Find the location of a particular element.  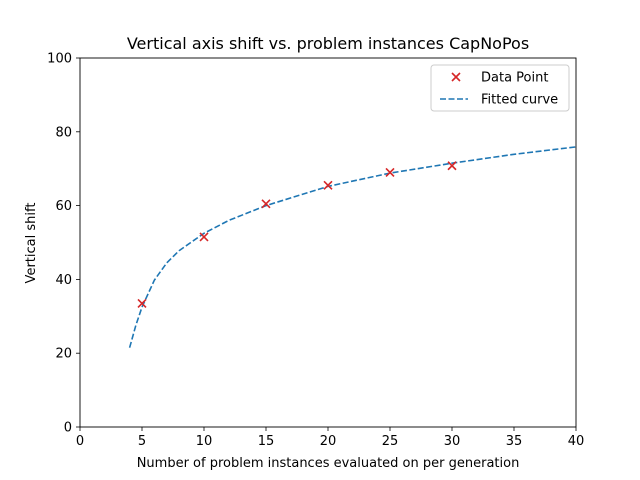

x-tick-label: 25 is located at coordinates (390, 441).